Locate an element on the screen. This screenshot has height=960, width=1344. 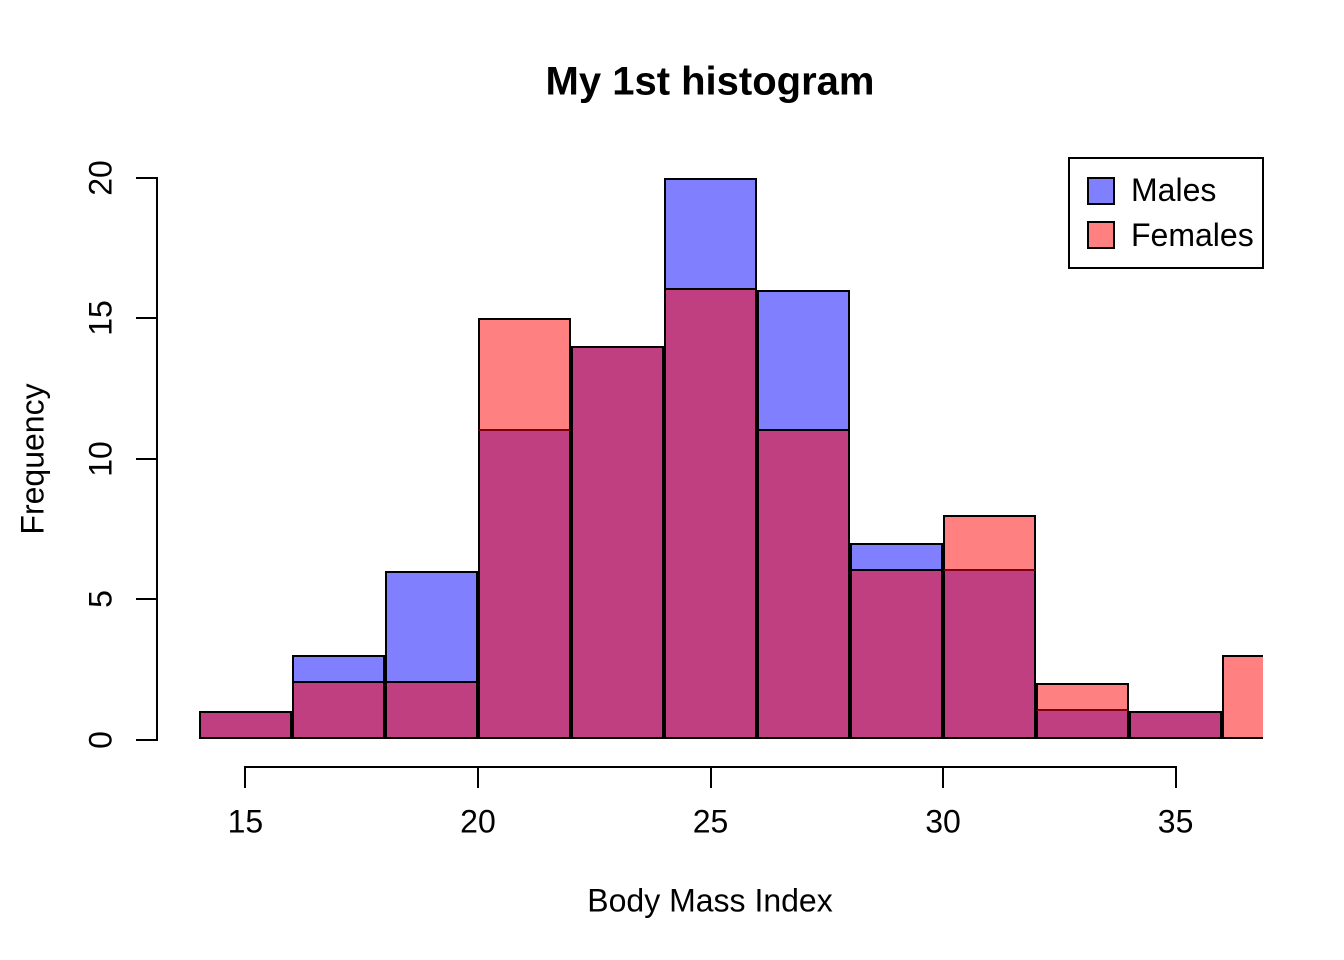
y-tick-label: 5 is located at coordinates (100, 599).